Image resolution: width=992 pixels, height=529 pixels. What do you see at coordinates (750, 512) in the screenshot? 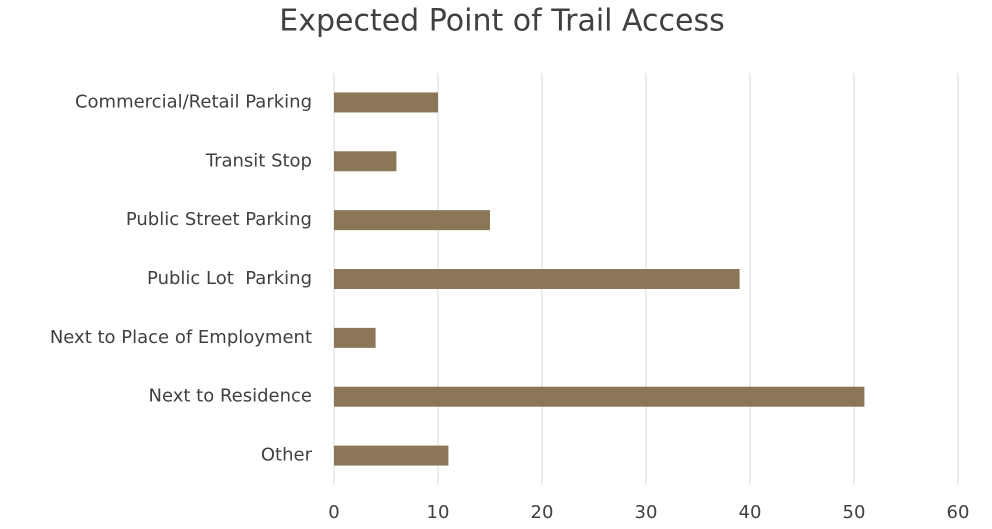
I see `x-tick-label: 40` at bounding box center [750, 512].